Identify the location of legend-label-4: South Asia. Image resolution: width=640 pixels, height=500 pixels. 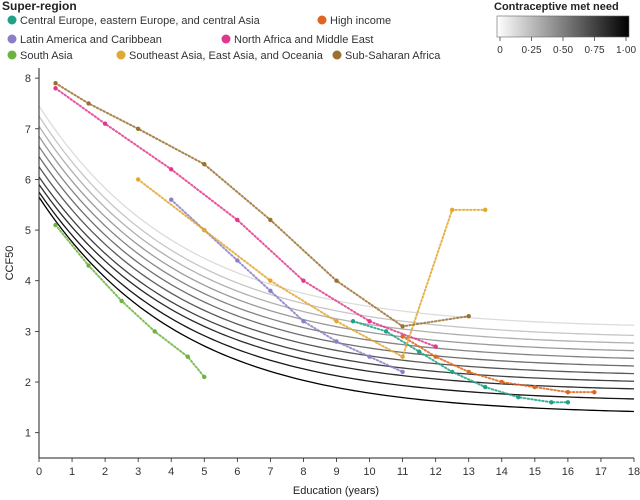
(46, 56).